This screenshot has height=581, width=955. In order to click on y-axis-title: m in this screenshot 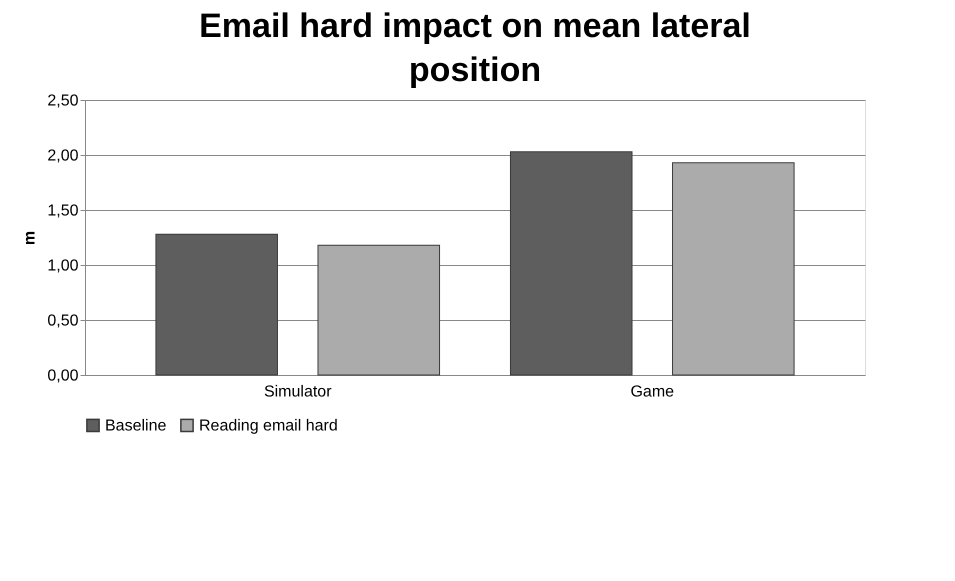, I will do `click(29, 238)`.